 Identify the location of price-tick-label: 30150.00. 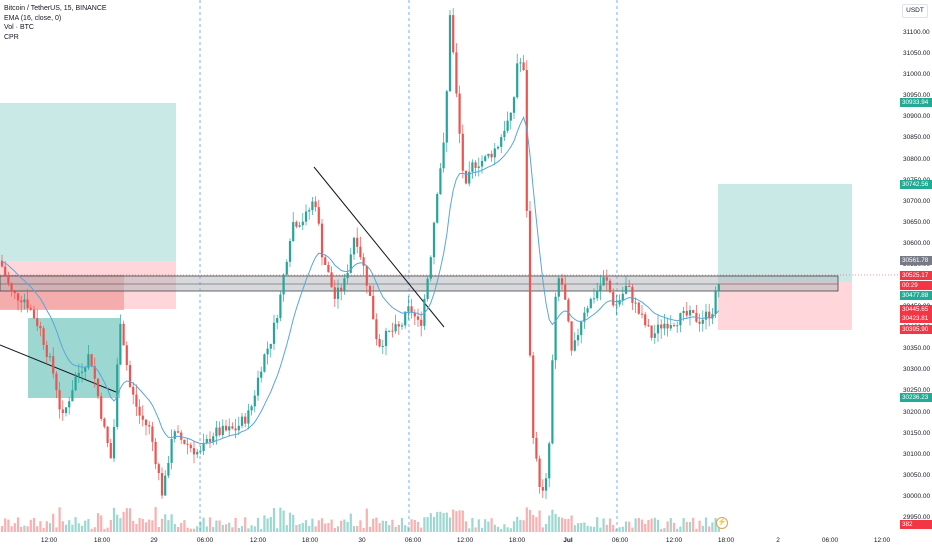
(917, 433).